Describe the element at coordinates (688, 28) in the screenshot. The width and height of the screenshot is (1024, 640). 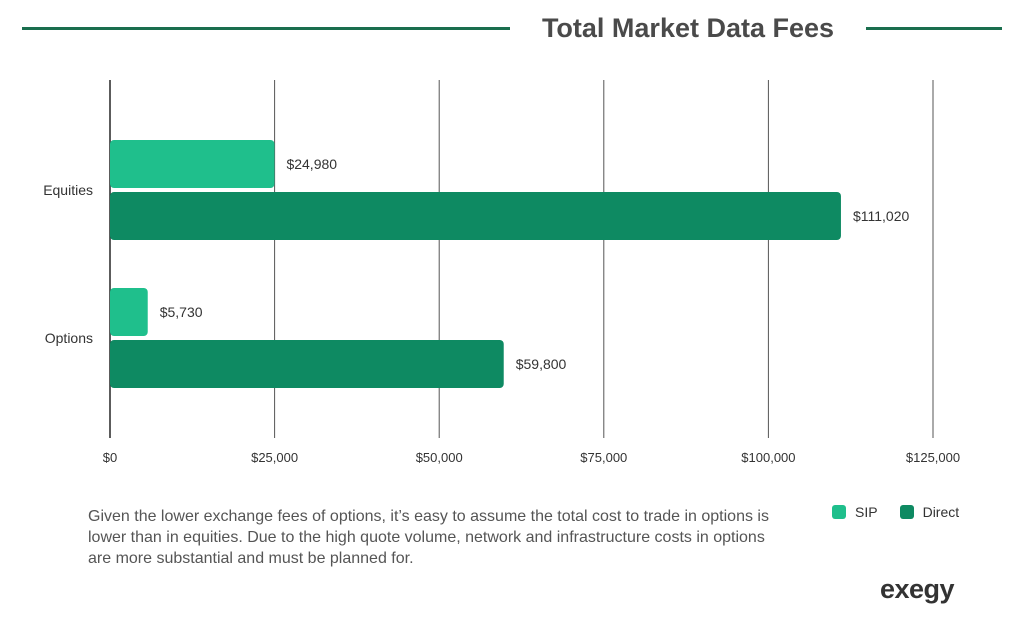
I see `chart-title: Total Market Data Fees` at that location.